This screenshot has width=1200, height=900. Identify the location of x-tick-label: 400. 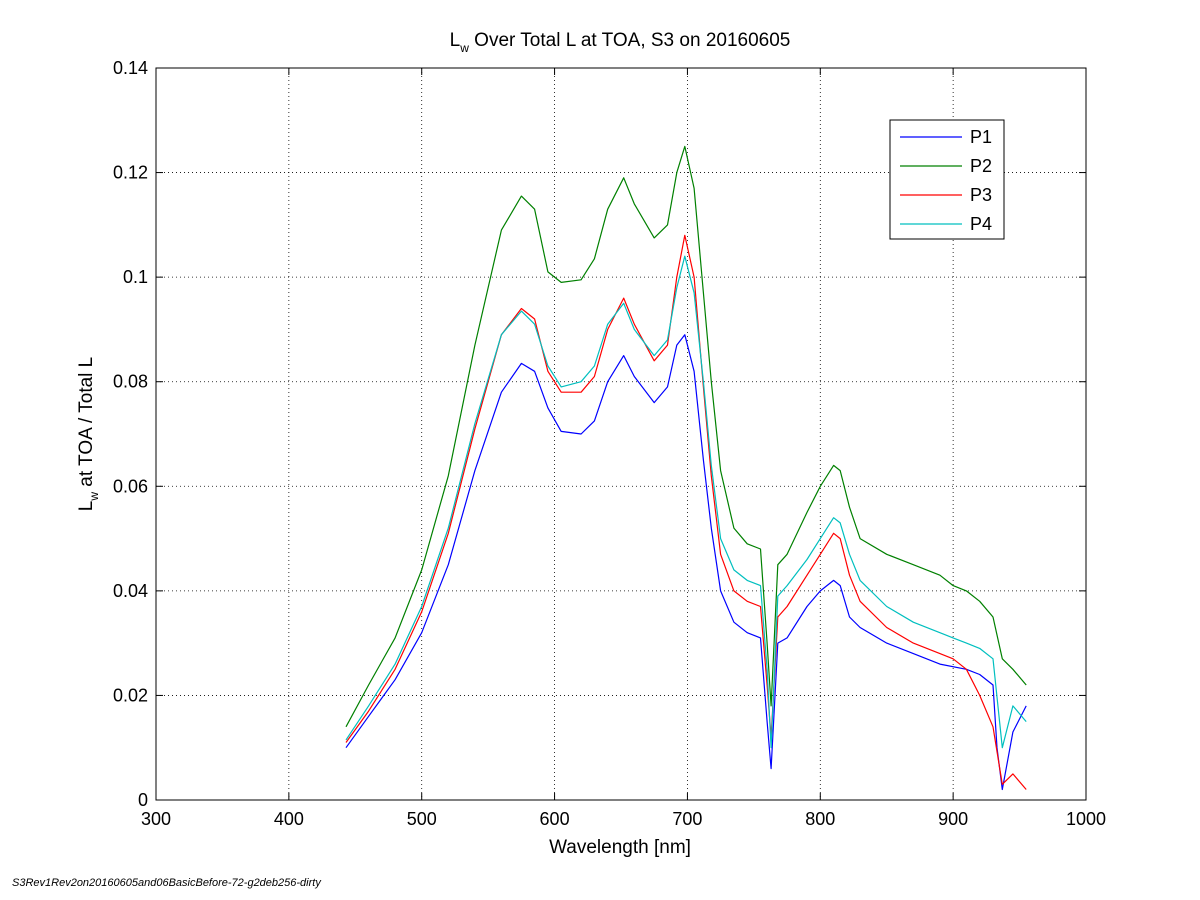
(289, 819).